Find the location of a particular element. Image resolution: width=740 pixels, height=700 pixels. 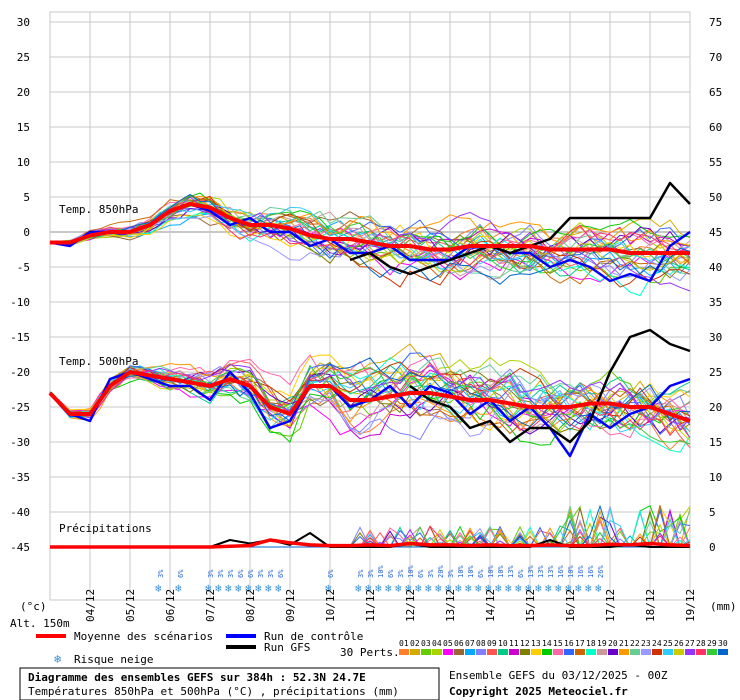

pert-number: 20 is located at coordinates (613, 643).